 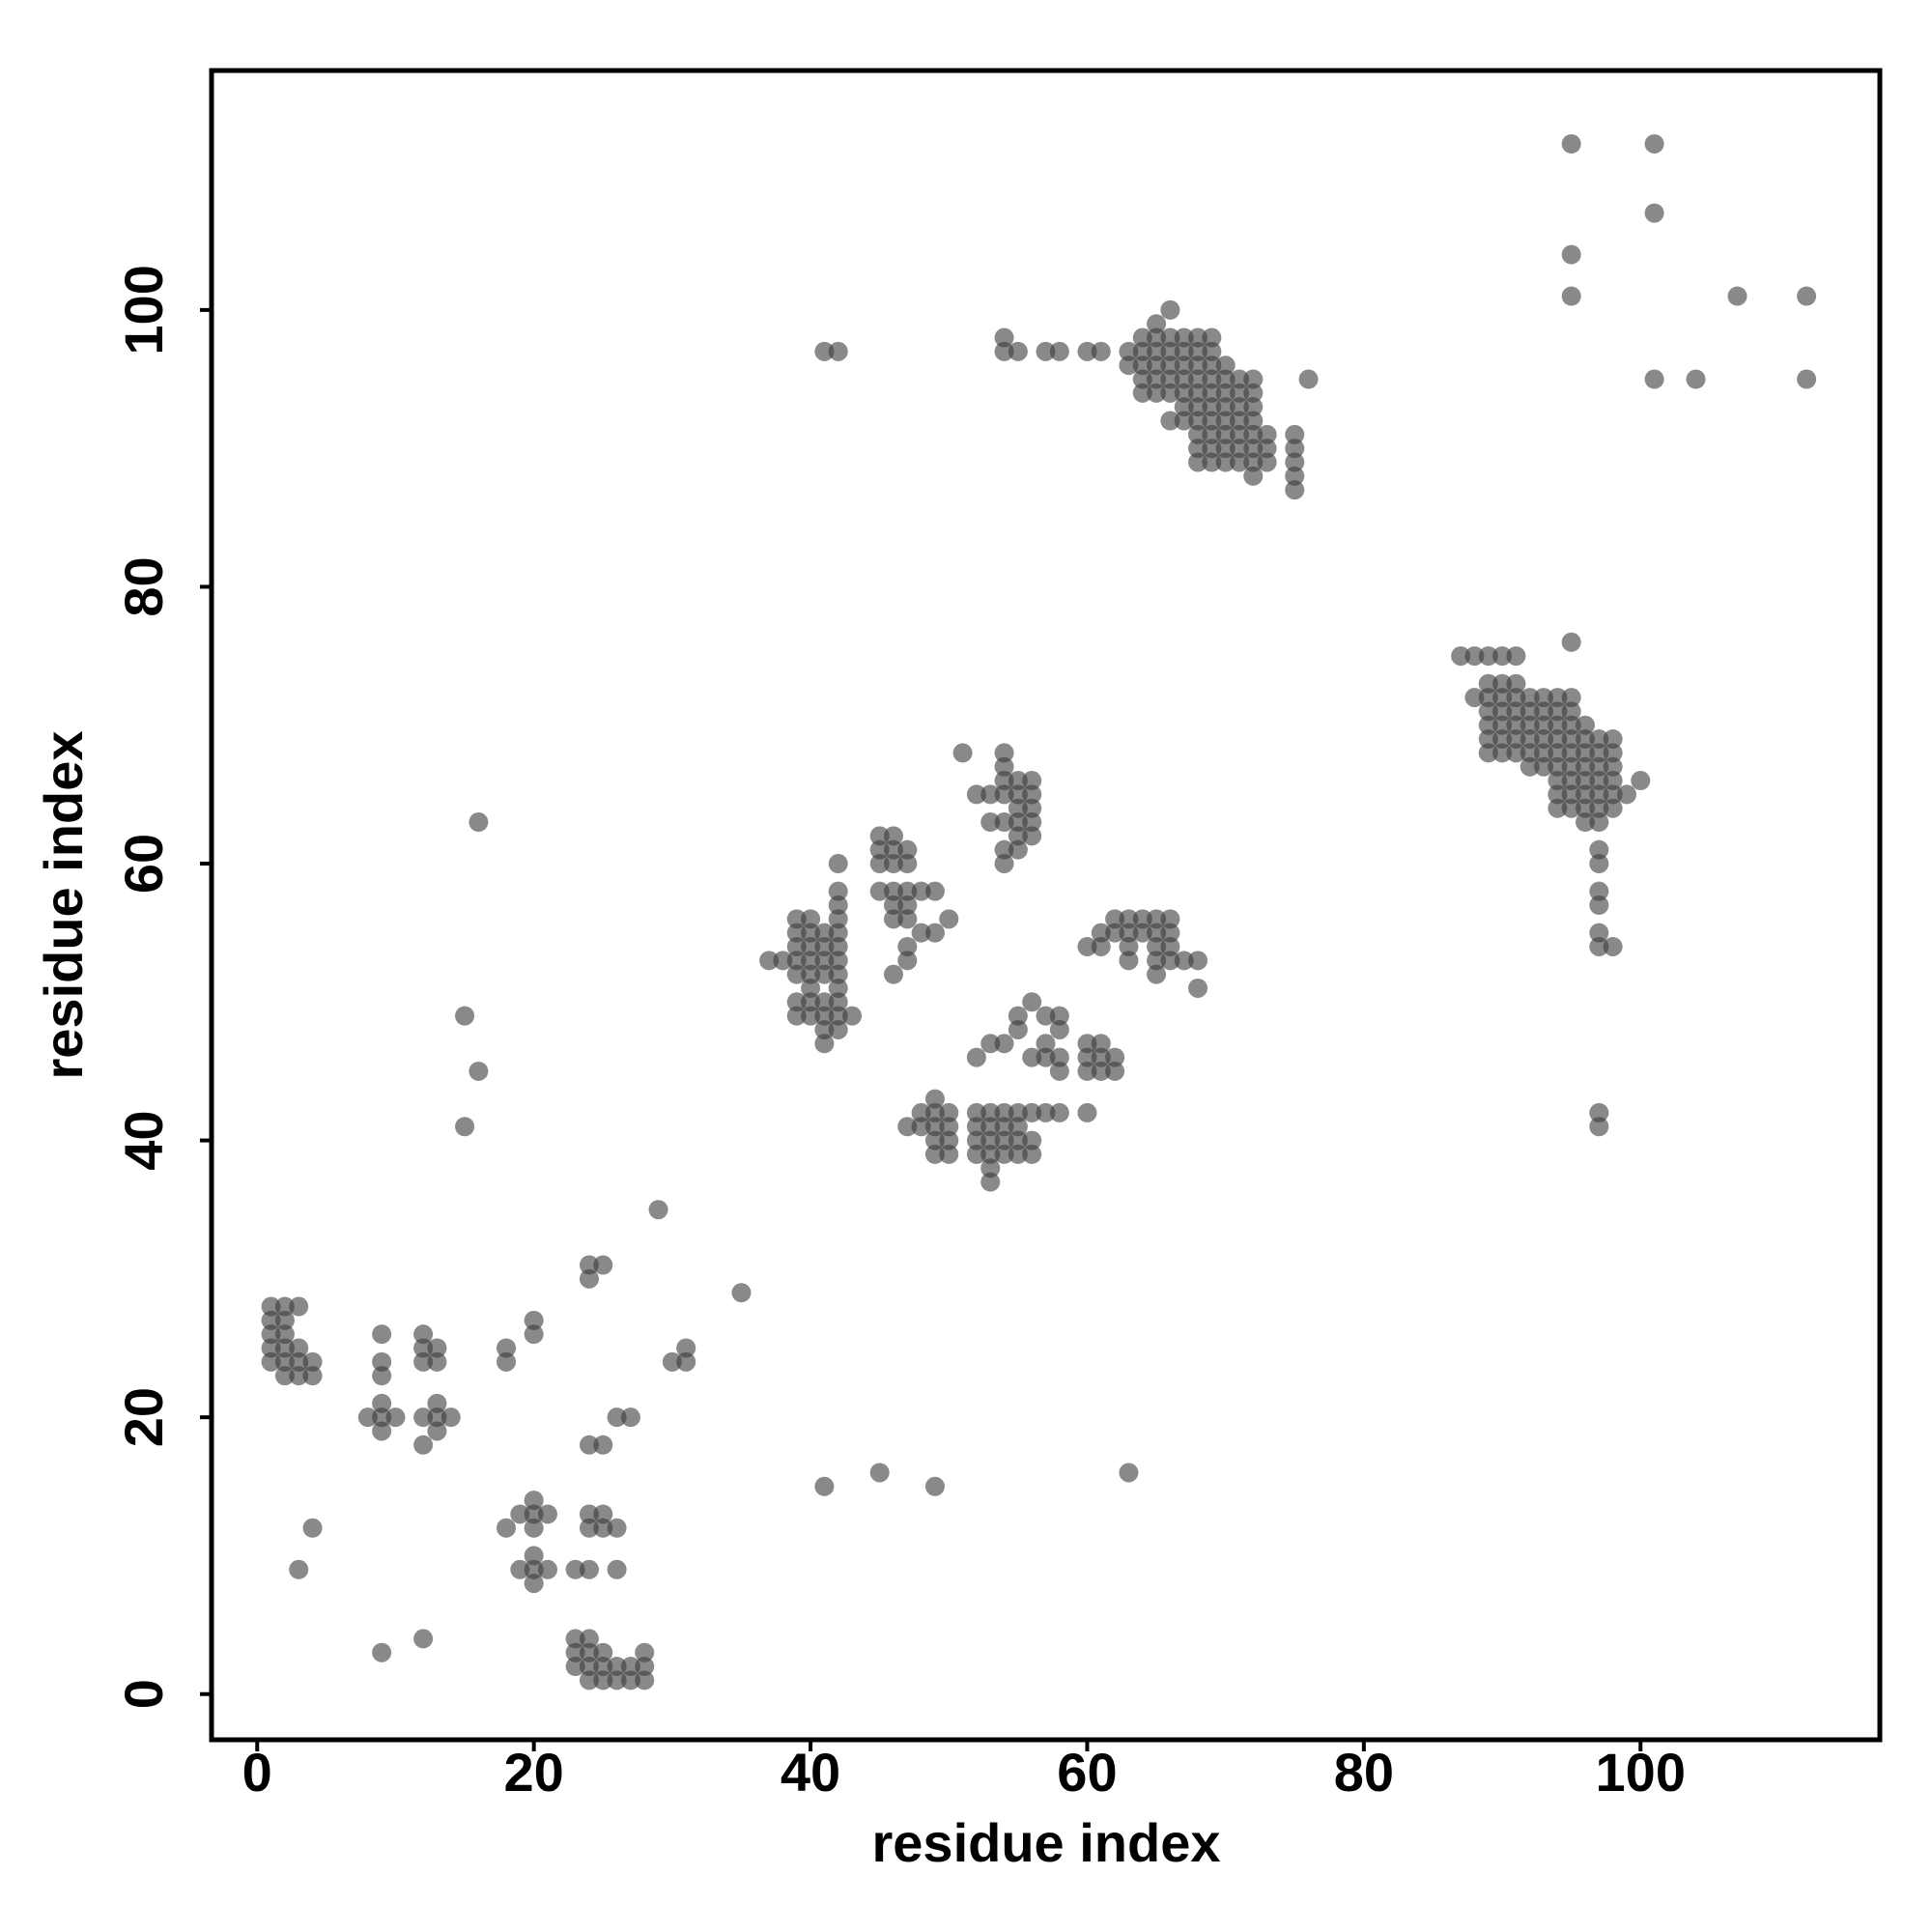 I want to click on x-tick-label: 80, so click(x=1364, y=1772).